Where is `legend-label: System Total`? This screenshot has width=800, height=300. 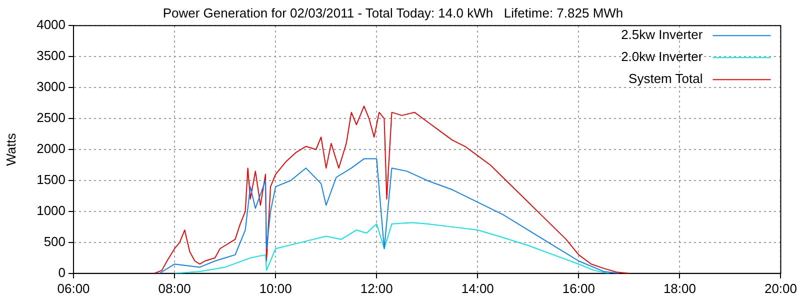
legend-label: System Total is located at coordinates (665, 78).